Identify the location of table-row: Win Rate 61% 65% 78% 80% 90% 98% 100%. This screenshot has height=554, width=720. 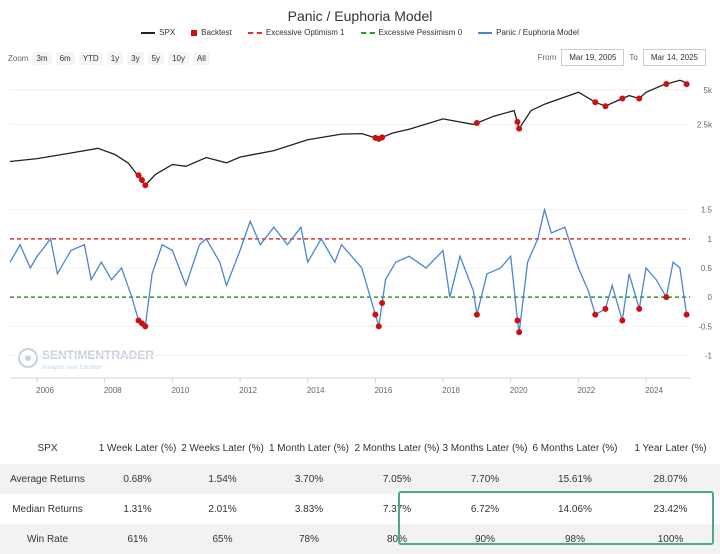
(360, 539).